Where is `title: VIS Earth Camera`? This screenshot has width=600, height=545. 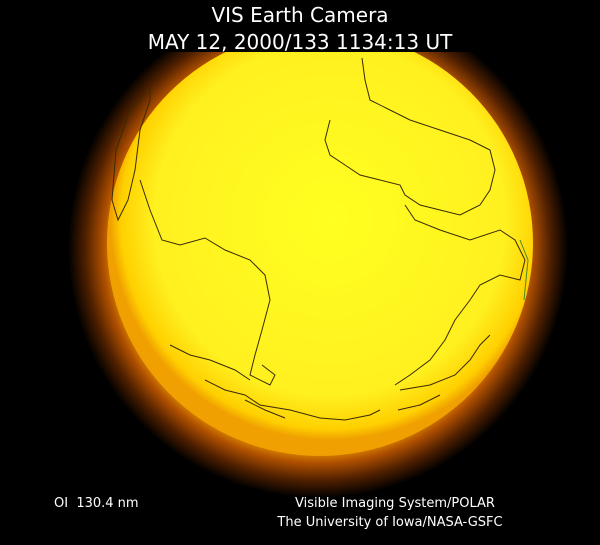 title: VIS Earth Camera is located at coordinates (299, 15).